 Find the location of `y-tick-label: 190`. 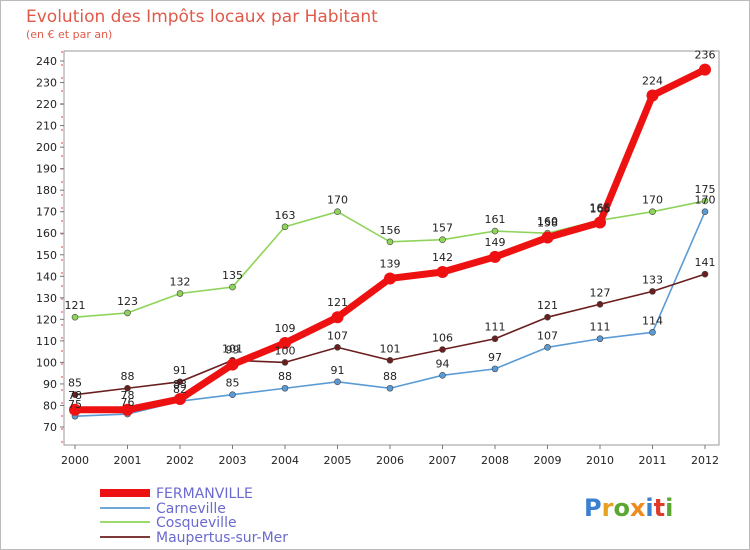

y-tick-label: 190 is located at coordinates (46, 169).